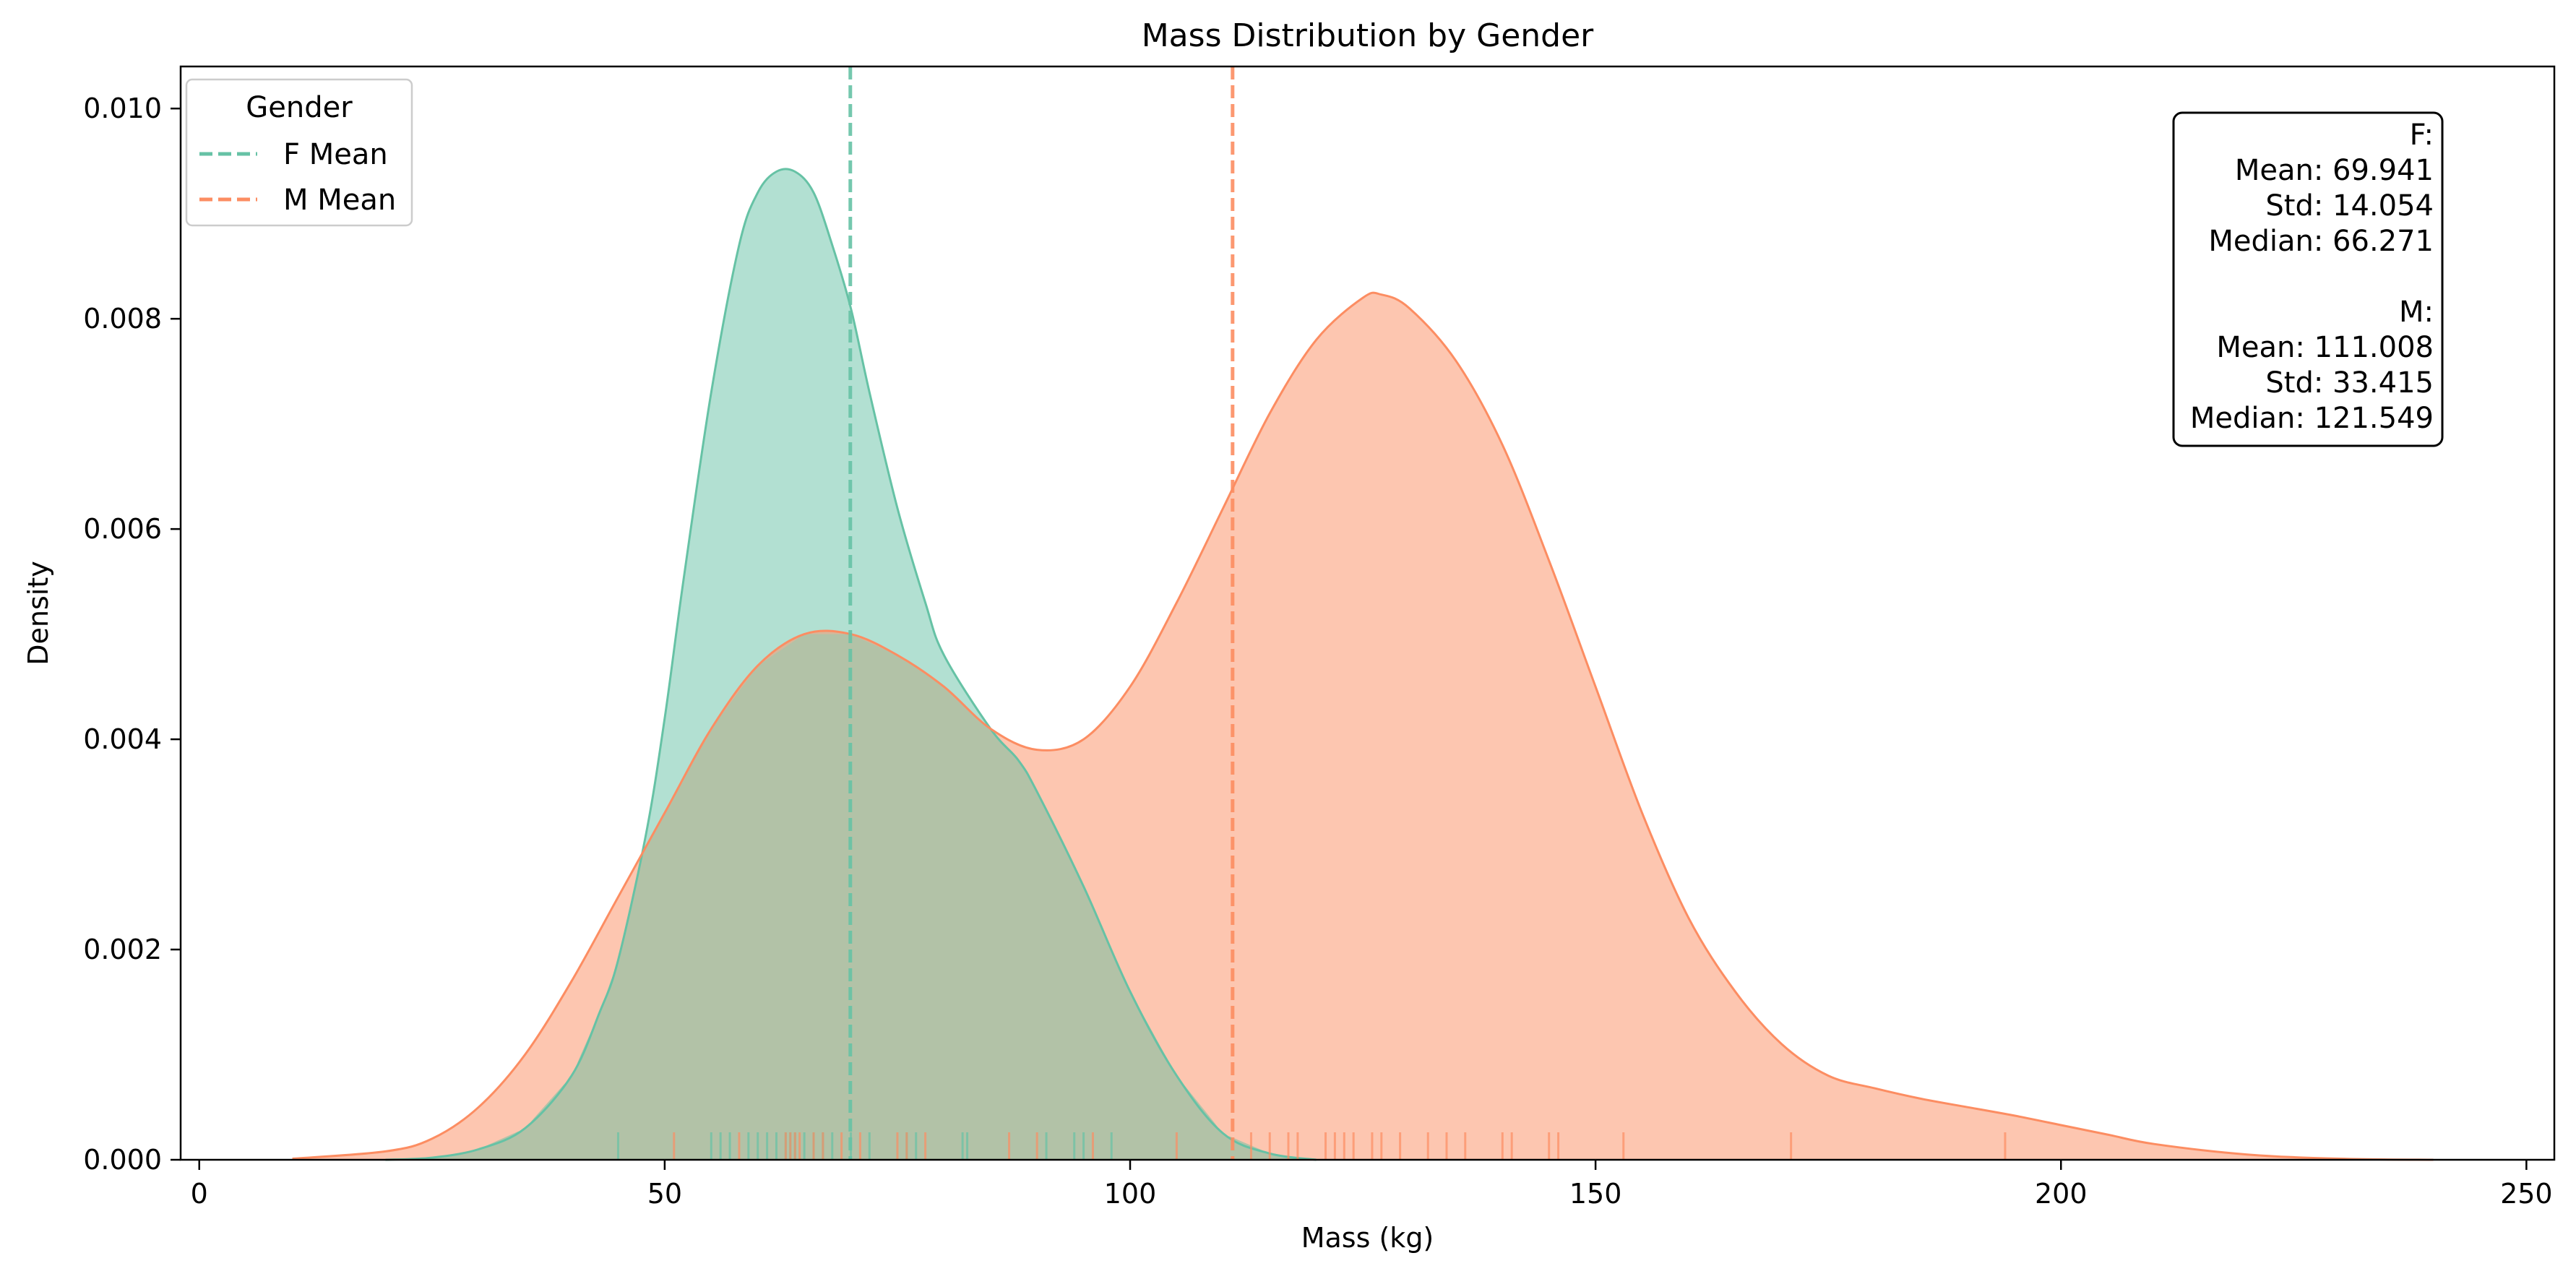 This screenshot has height=1279, width=2576. What do you see at coordinates (2349, 383) in the screenshot?
I see `stats-line: Std: 33.415` at bounding box center [2349, 383].